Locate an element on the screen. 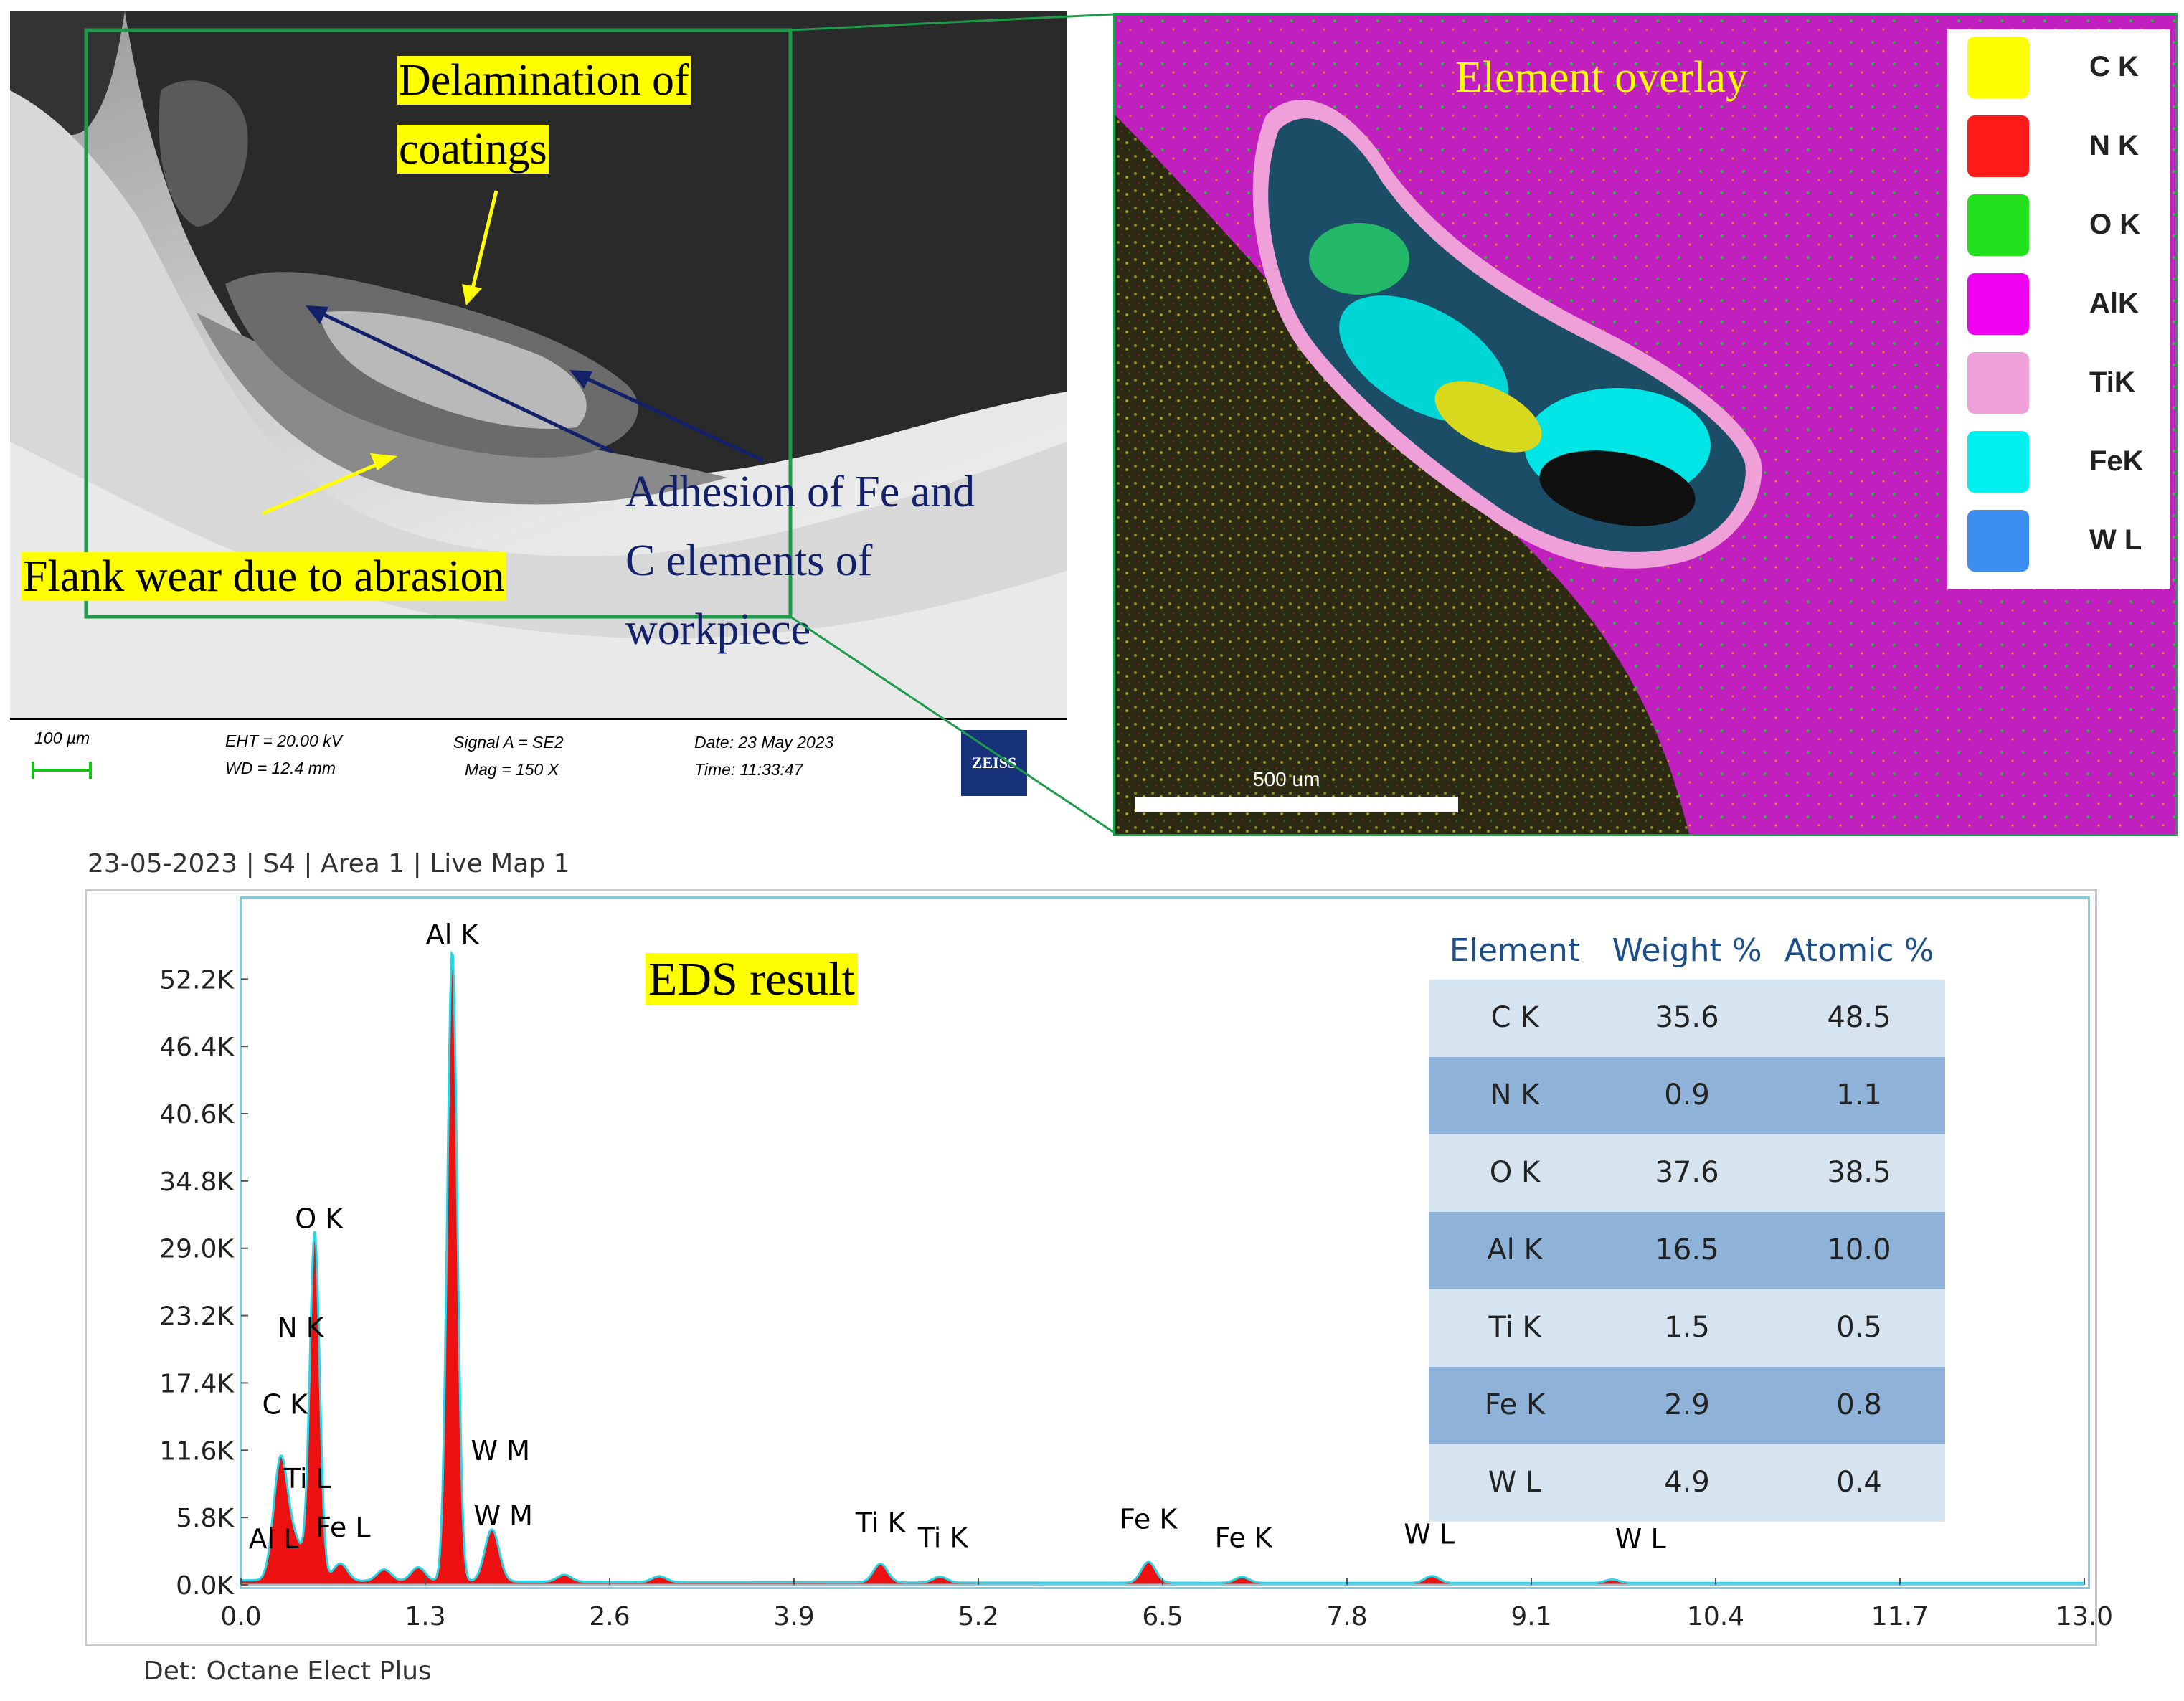 The height and width of the screenshot is (1701, 2184). table-row: Ti K 1.5 0.5 is located at coordinates (1687, 1328).